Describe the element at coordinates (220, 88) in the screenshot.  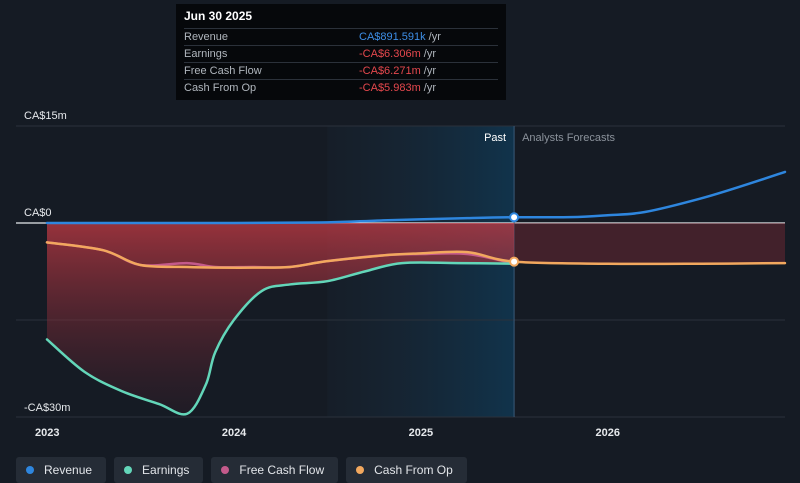
I see `tooltip-label: Cash From Op` at that location.